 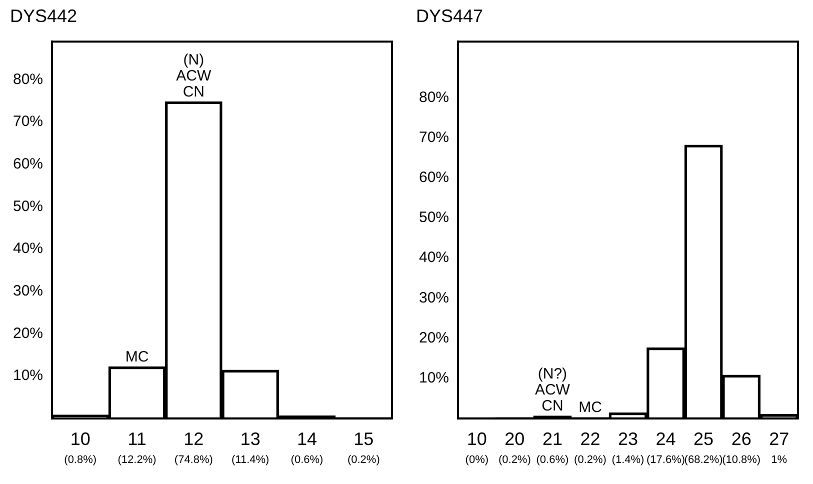 What do you see at coordinates (364, 439) in the screenshot?
I see `x-tick-label: 15` at bounding box center [364, 439].